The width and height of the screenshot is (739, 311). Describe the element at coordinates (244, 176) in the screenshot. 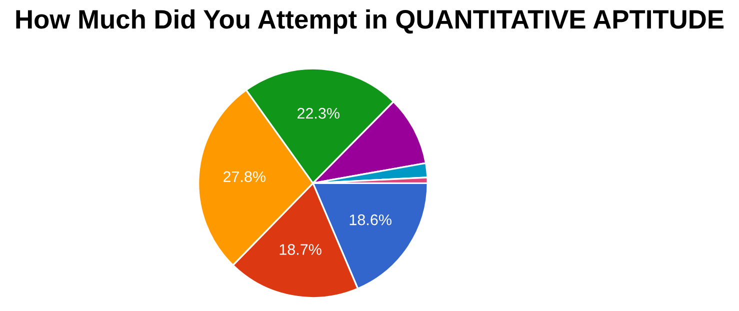

I see `data-label: 27.8%` at that location.